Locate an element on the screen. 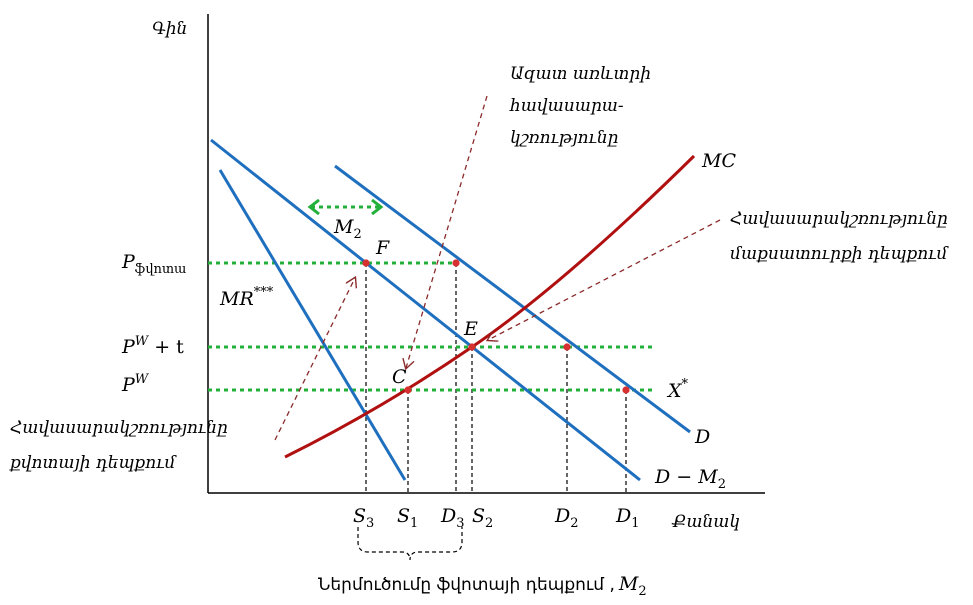  point-e is located at coordinates (472, 347).